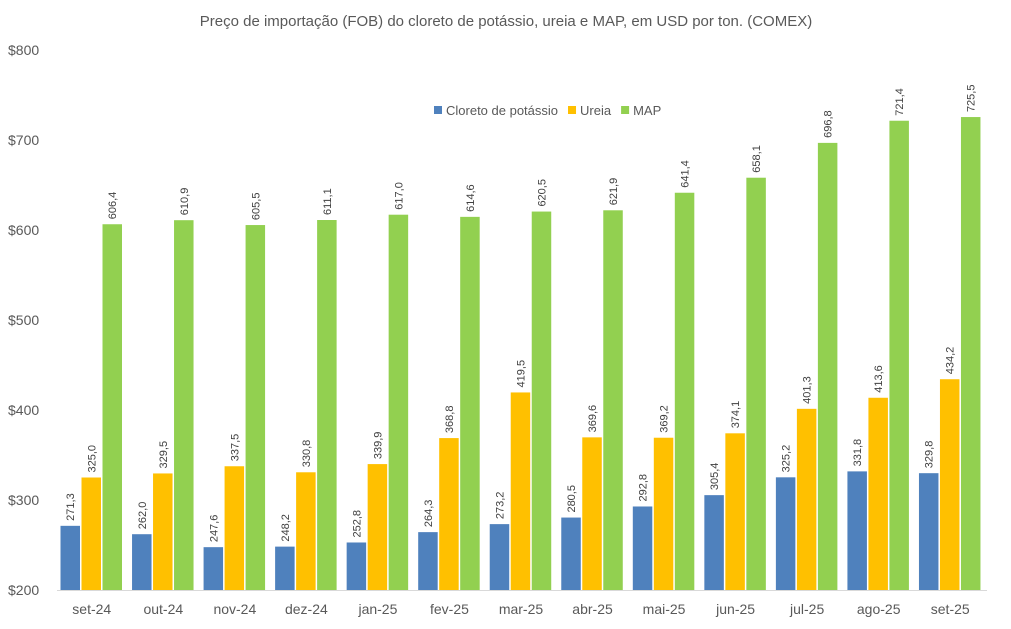  Describe the element at coordinates (377, 609) in the screenshot. I see `x-tick-label: jan-25` at that location.